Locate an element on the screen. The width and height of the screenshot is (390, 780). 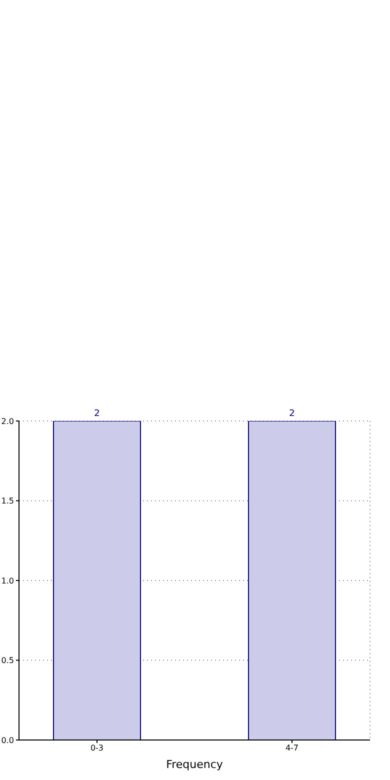
x-axis-title: Frequency is located at coordinates (195, 764).